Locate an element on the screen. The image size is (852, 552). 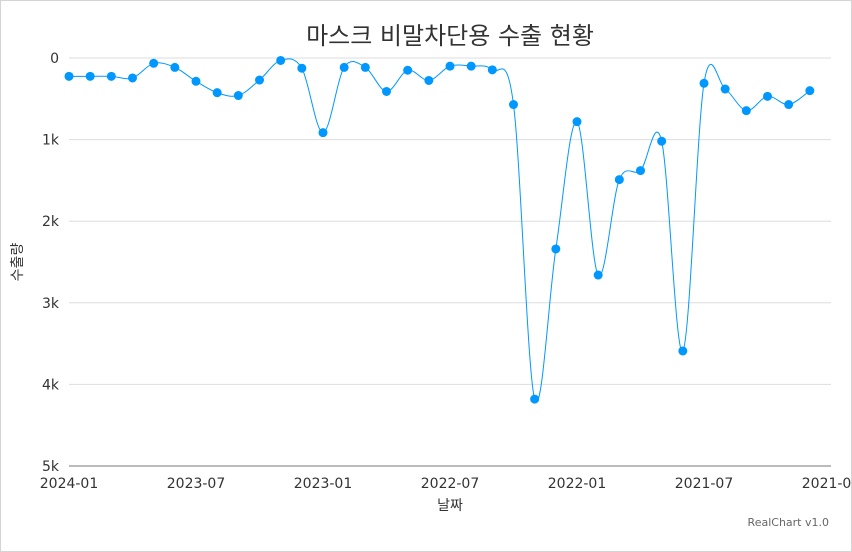
x-tick-label: 2023-01 is located at coordinates (323, 484).